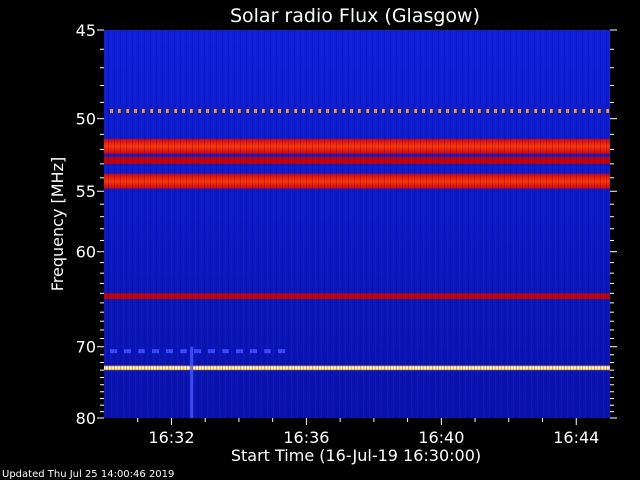  Describe the element at coordinates (356, 455) in the screenshot. I see `x-axis-label: Start Time (16-Jul-19 16:30:00)` at that location.